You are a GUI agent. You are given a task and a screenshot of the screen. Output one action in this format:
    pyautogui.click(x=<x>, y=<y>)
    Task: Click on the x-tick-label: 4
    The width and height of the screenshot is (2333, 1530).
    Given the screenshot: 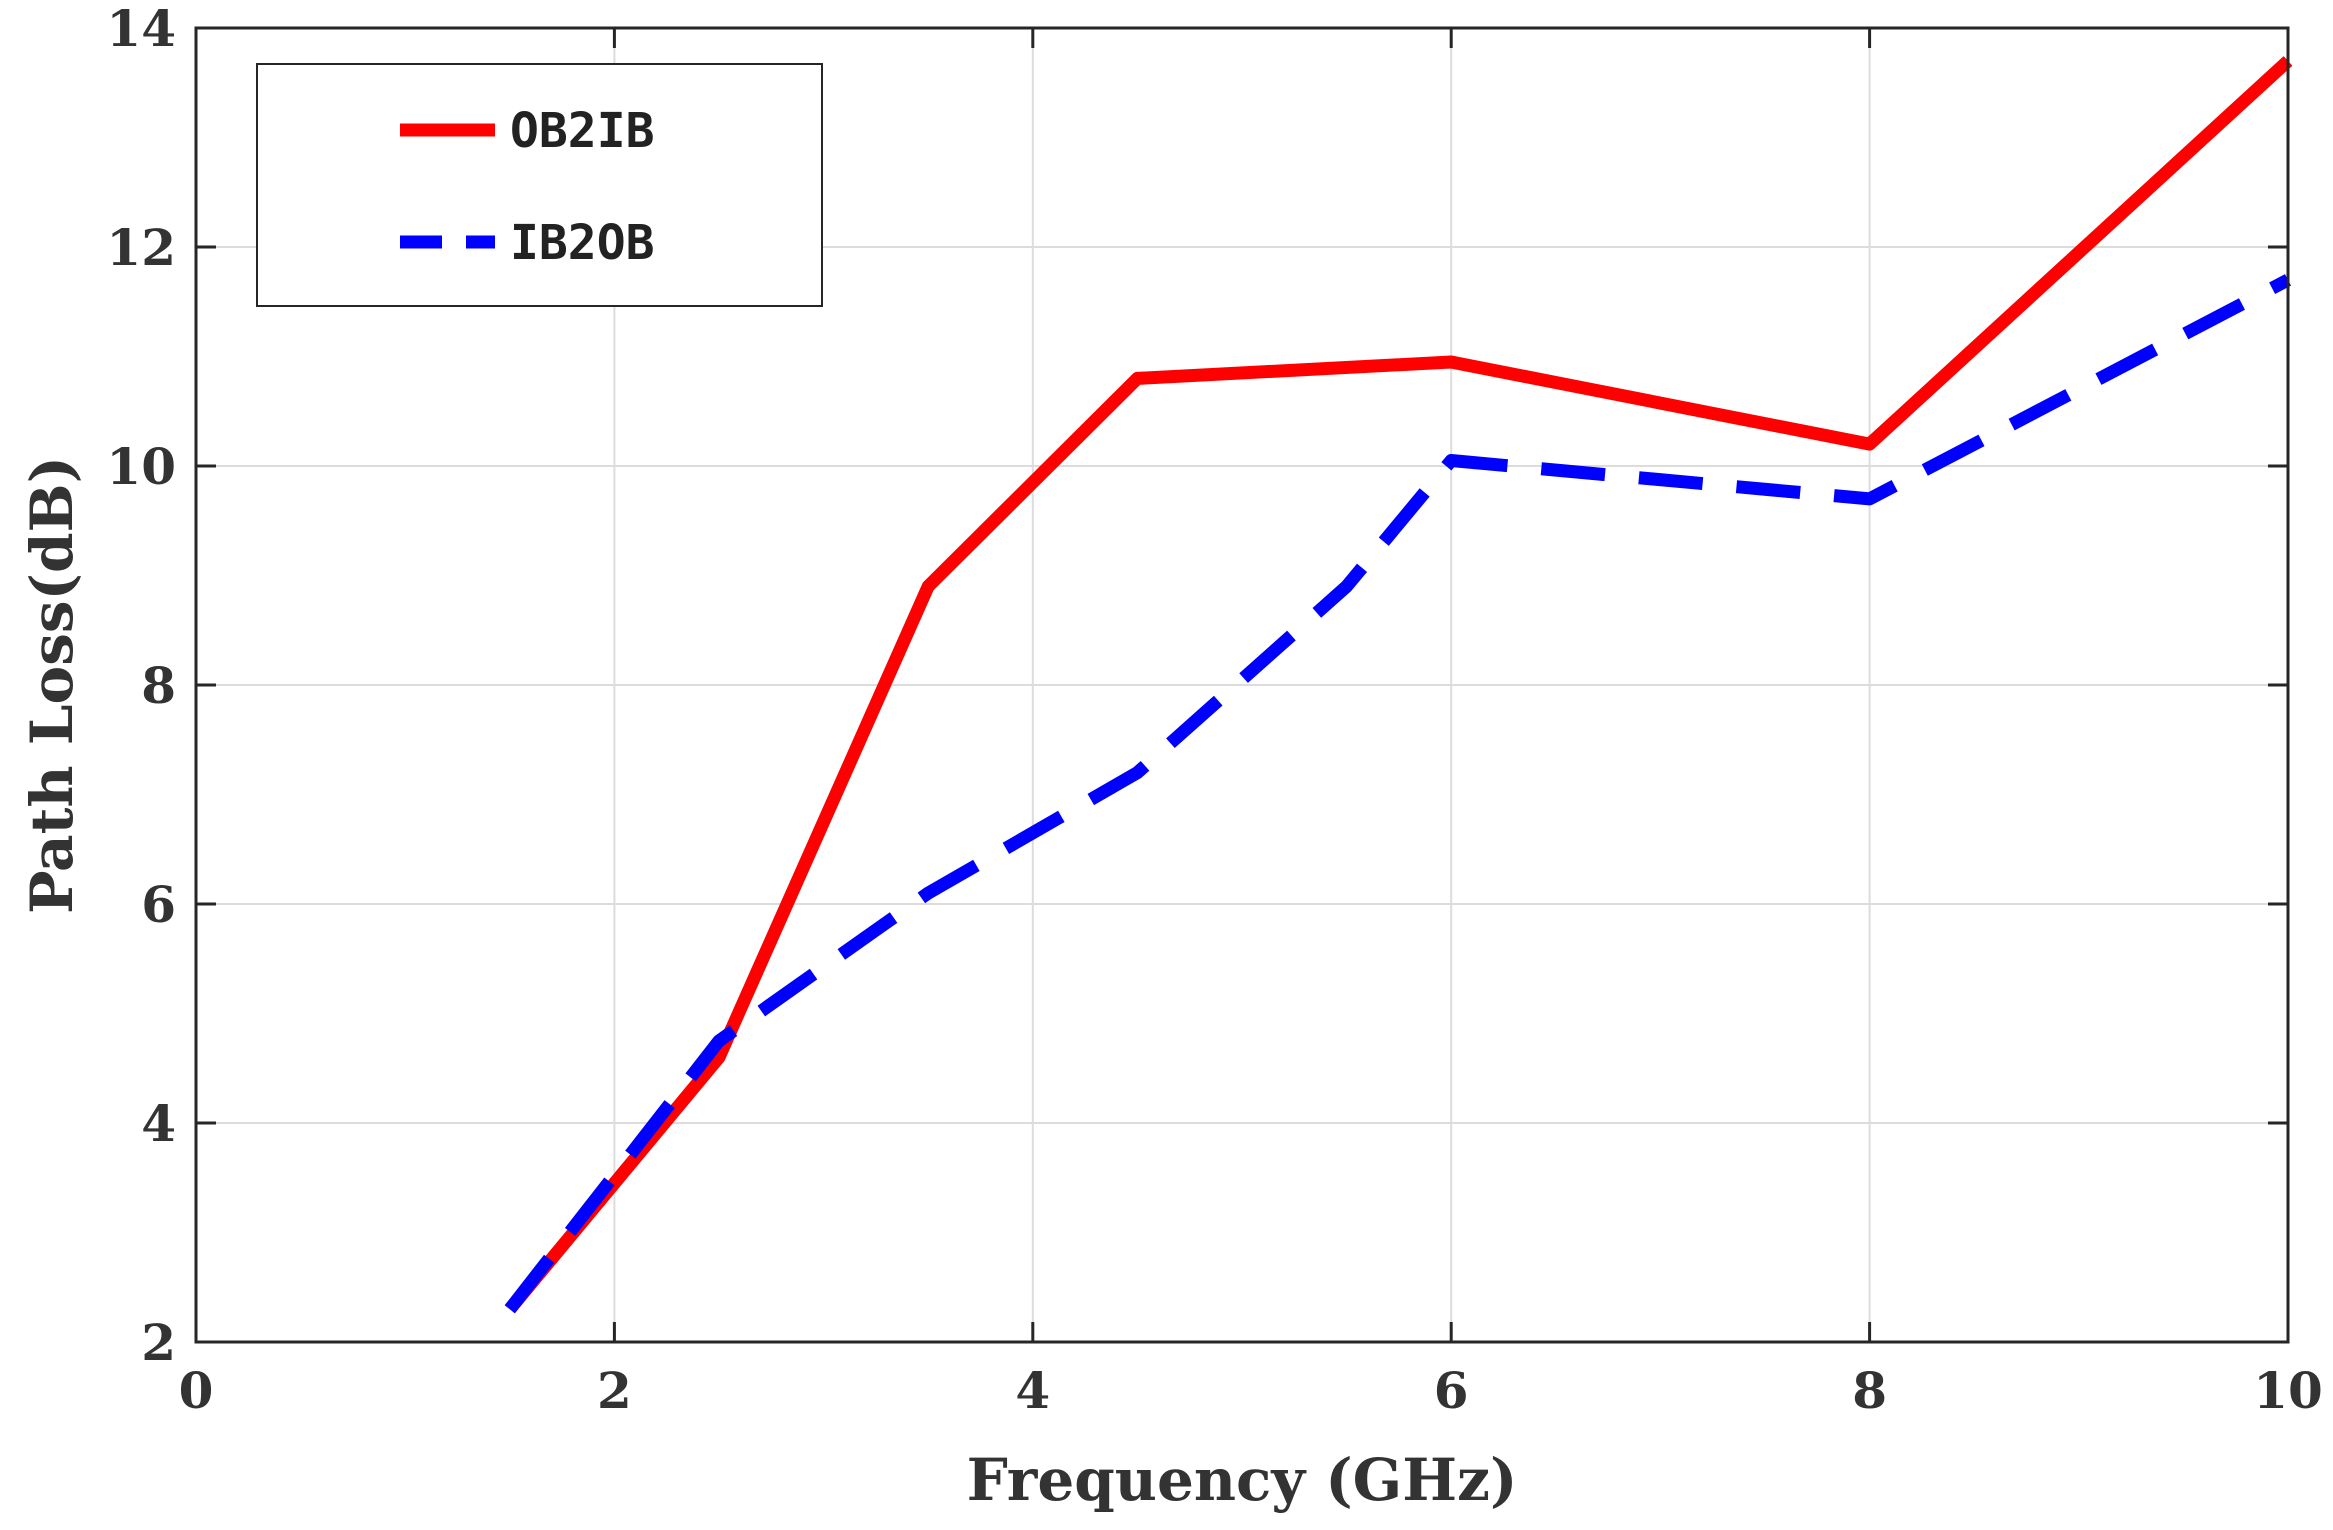 What is the action you would take?
    pyautogui.click(x=1032, y=1390)
    